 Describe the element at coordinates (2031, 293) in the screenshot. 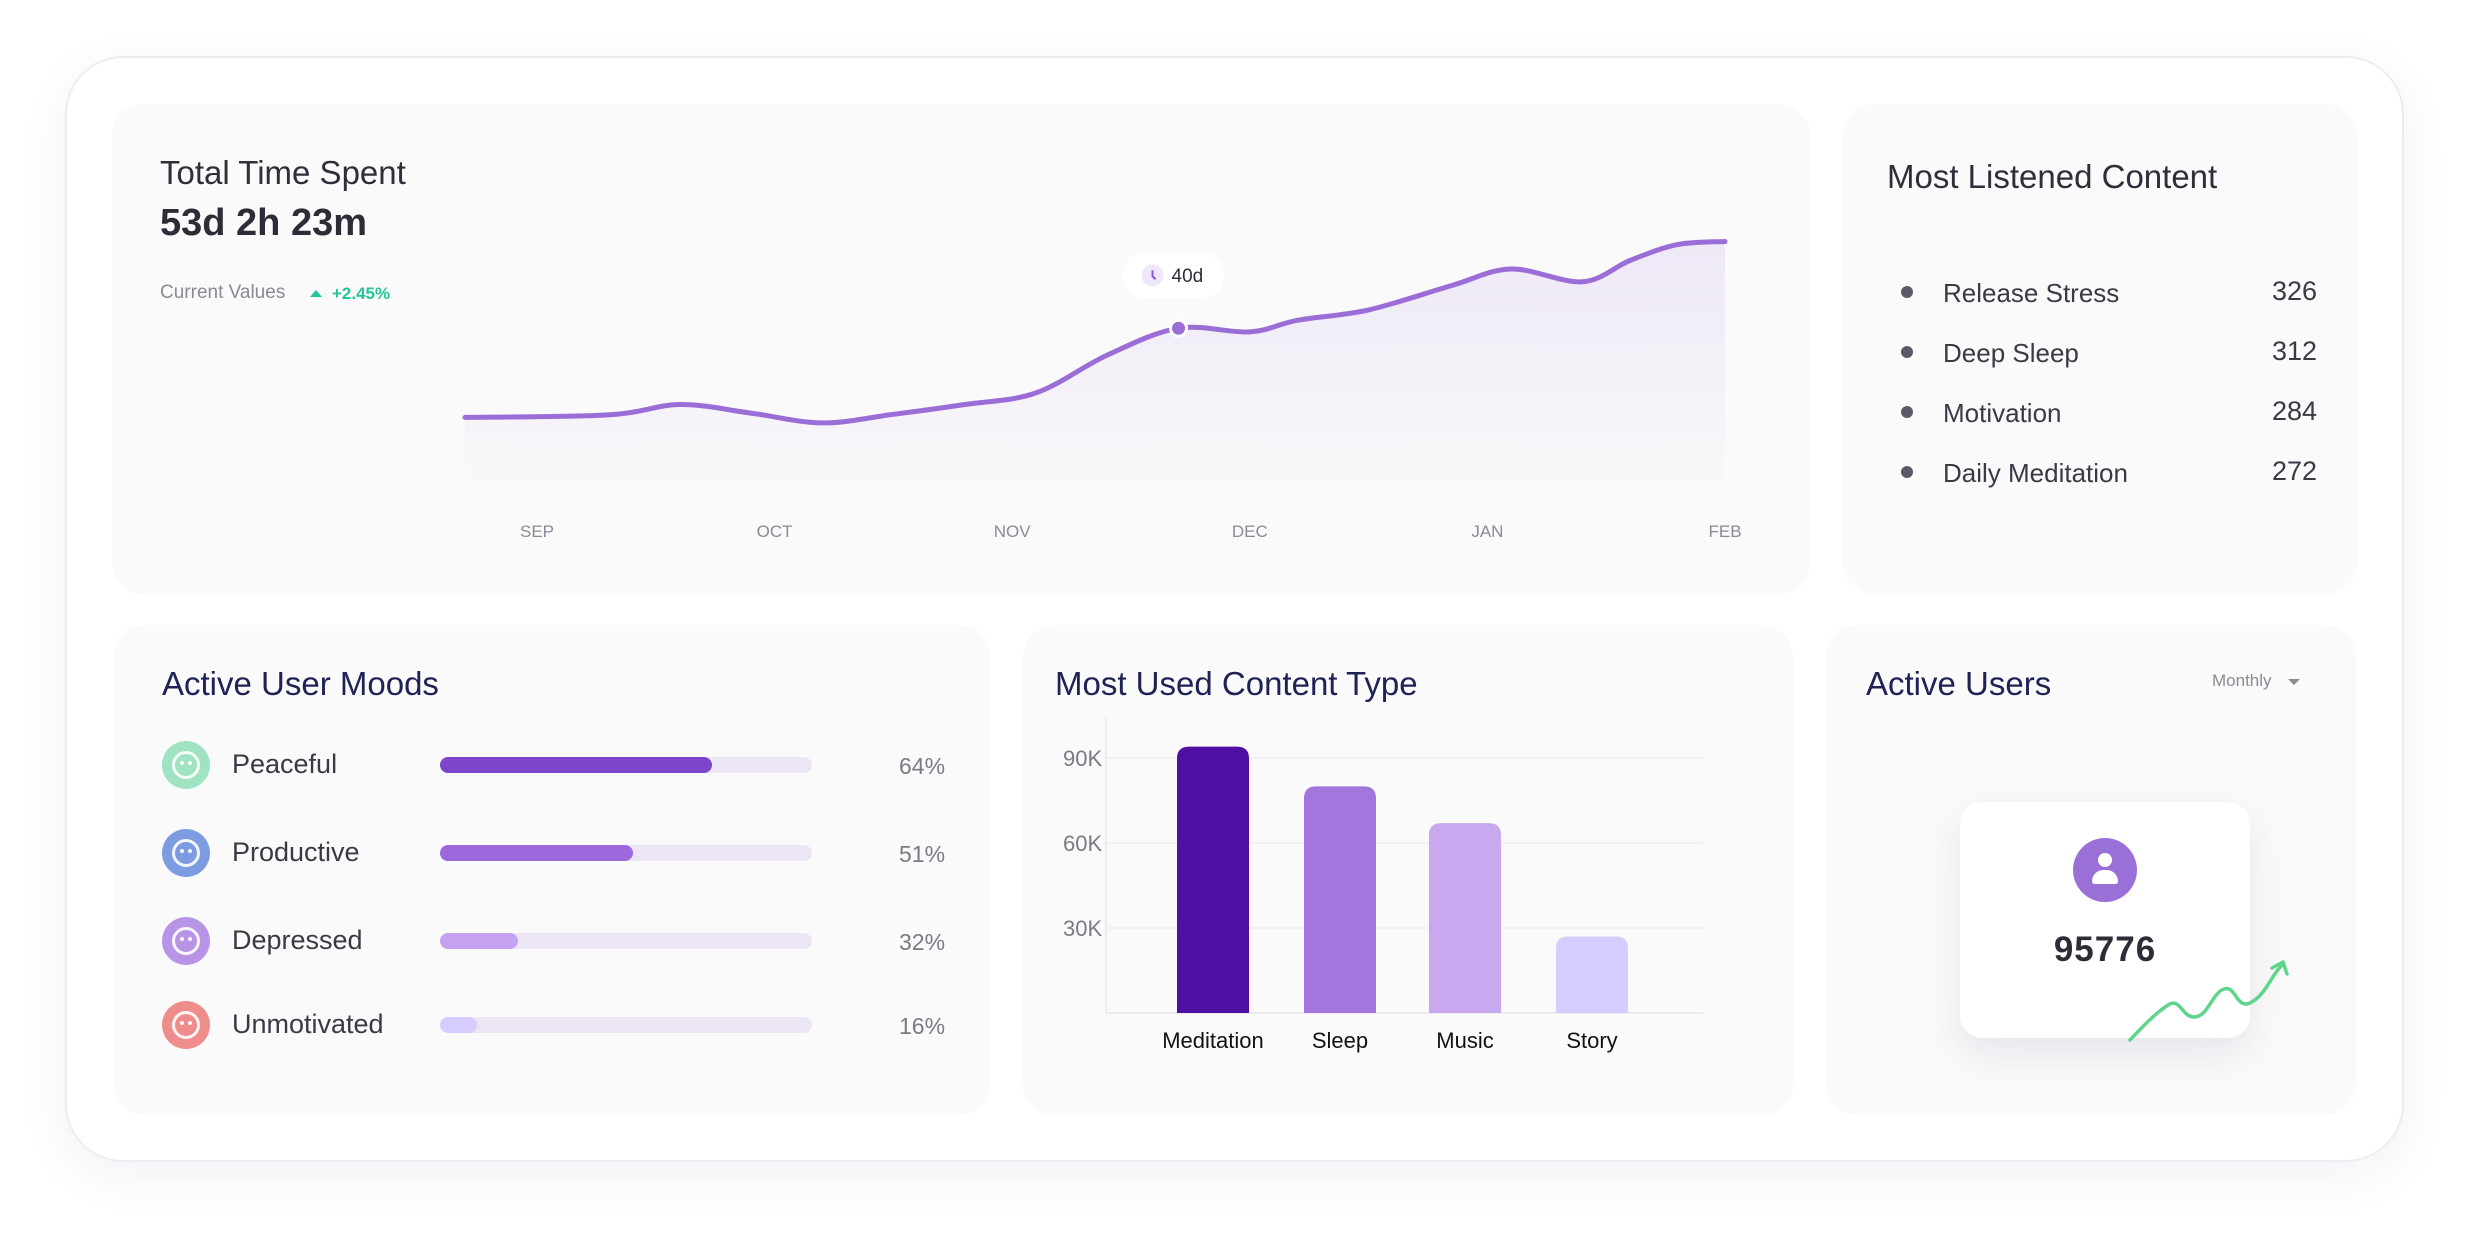

I see `list-item-label: Release Stress` at that location.